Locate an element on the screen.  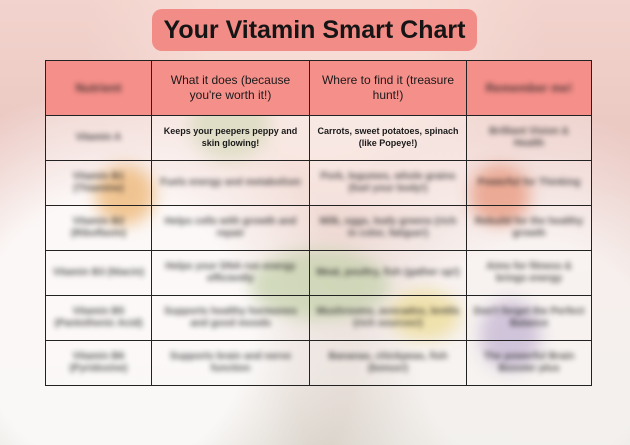
function-cell: Fuels energy and metabolism is located at coordinates (230, 183).